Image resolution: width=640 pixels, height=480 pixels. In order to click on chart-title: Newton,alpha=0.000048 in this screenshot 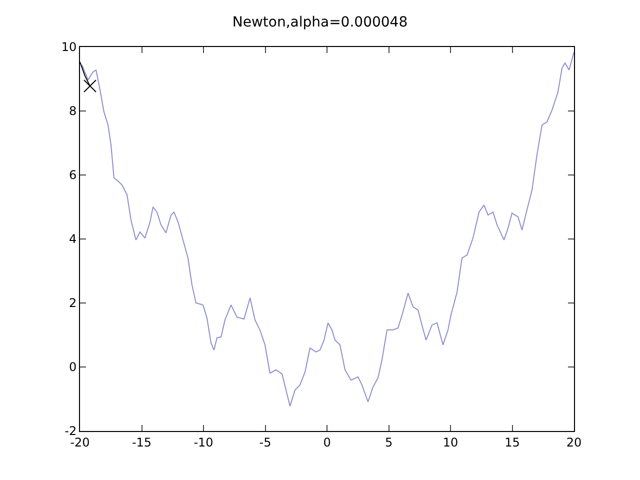, I will do `click(320, 22)`.